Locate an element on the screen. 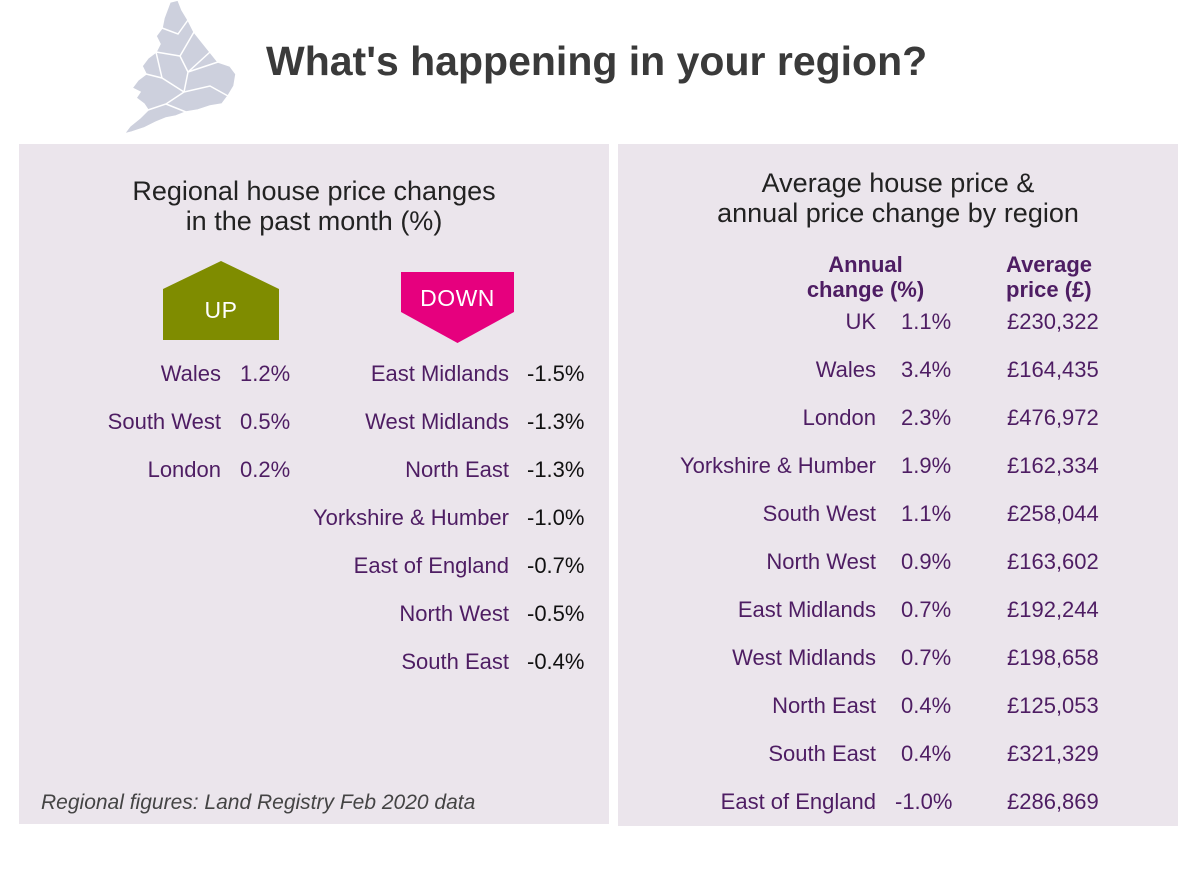 This screenshot has width=1200, height=870. table-row-price: £164,435 is located at coordinates (1053, 369).